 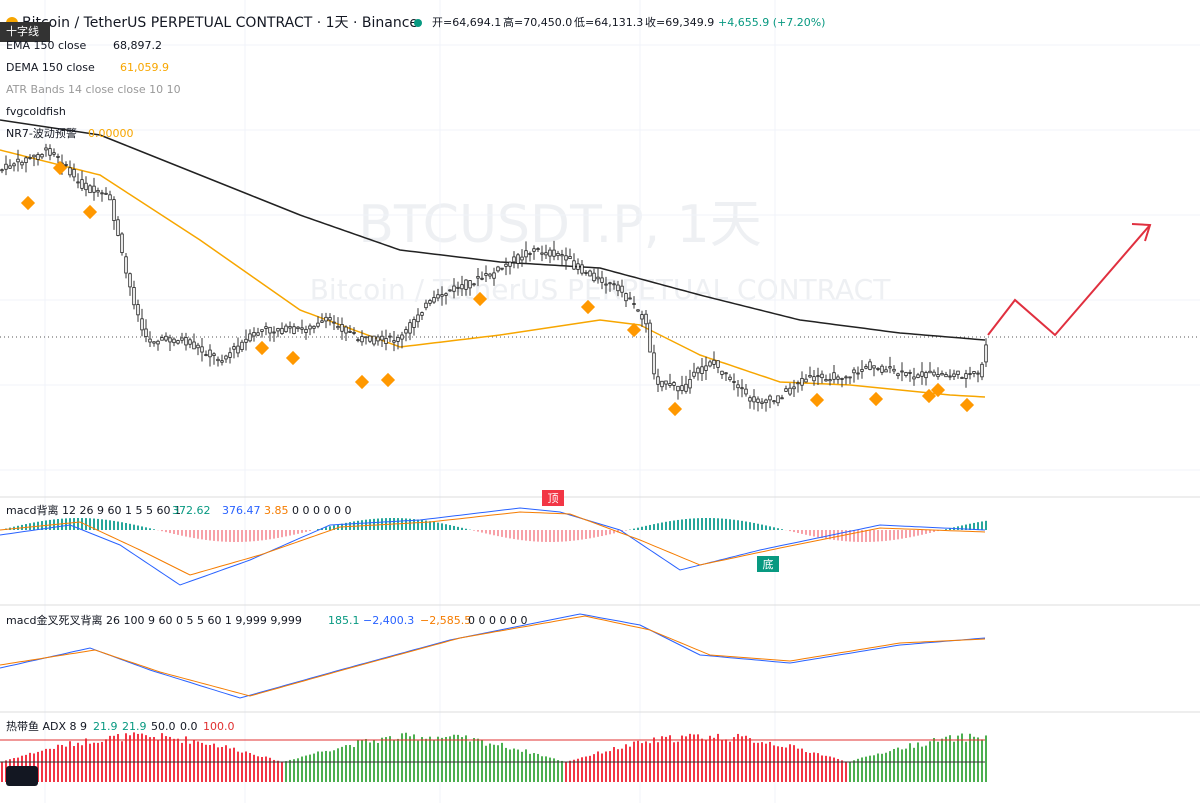 What do you see at coordinates (321, 510) in the screenshot?
I see `panel-value: 0 0 0 0 0 0` at bounding box center [321, 510].